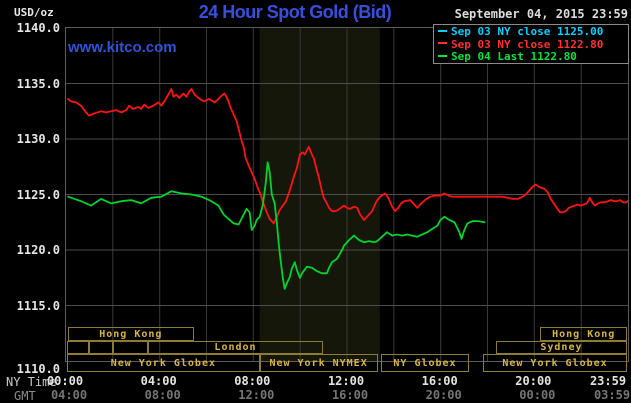 The height and width of the screenshot is (403, 631). I want to click on cyan-line-swatch, so click(442, 30).